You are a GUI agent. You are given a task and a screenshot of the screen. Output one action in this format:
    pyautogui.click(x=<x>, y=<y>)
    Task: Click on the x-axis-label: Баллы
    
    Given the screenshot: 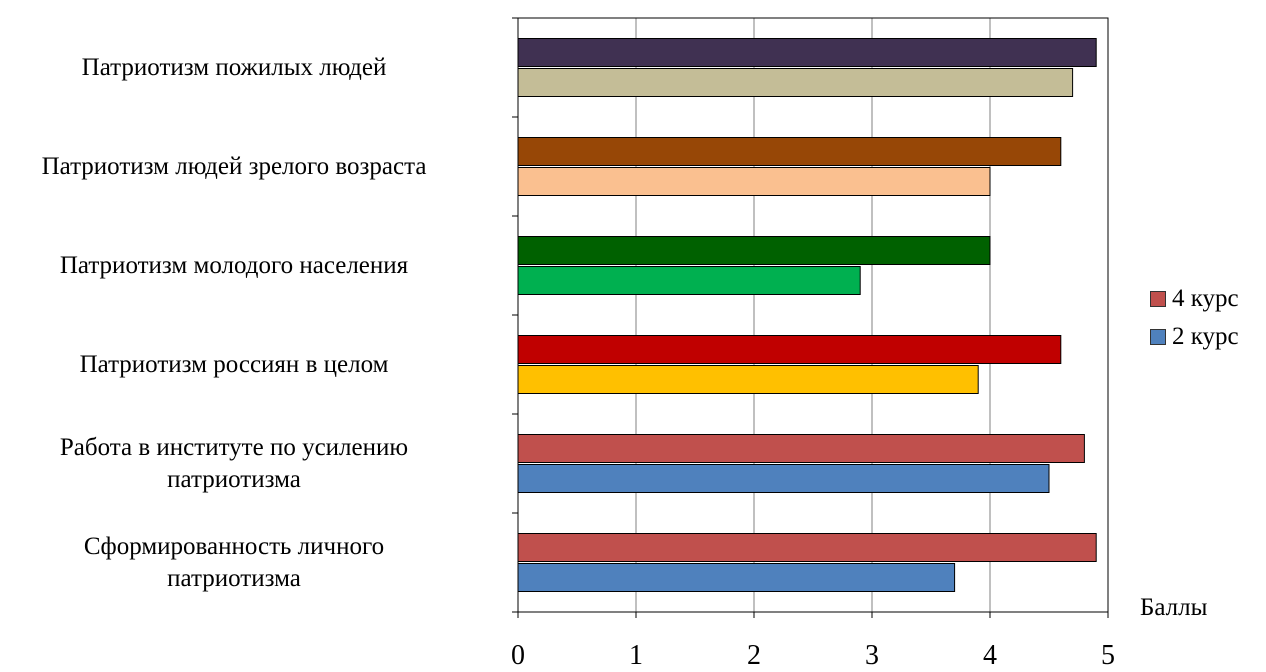 What is the action you would take?
    pyautogui.click(x=1174, y=607)
    